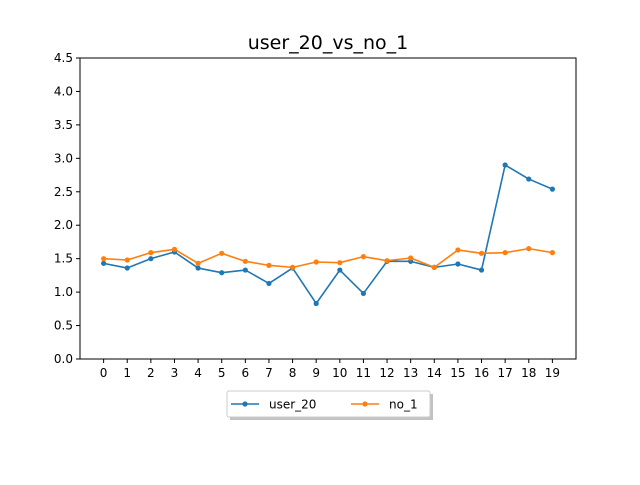 The width and height of the screenshot is (640, 485). I want to click on x-tick-label: 7, so click(269, 373).